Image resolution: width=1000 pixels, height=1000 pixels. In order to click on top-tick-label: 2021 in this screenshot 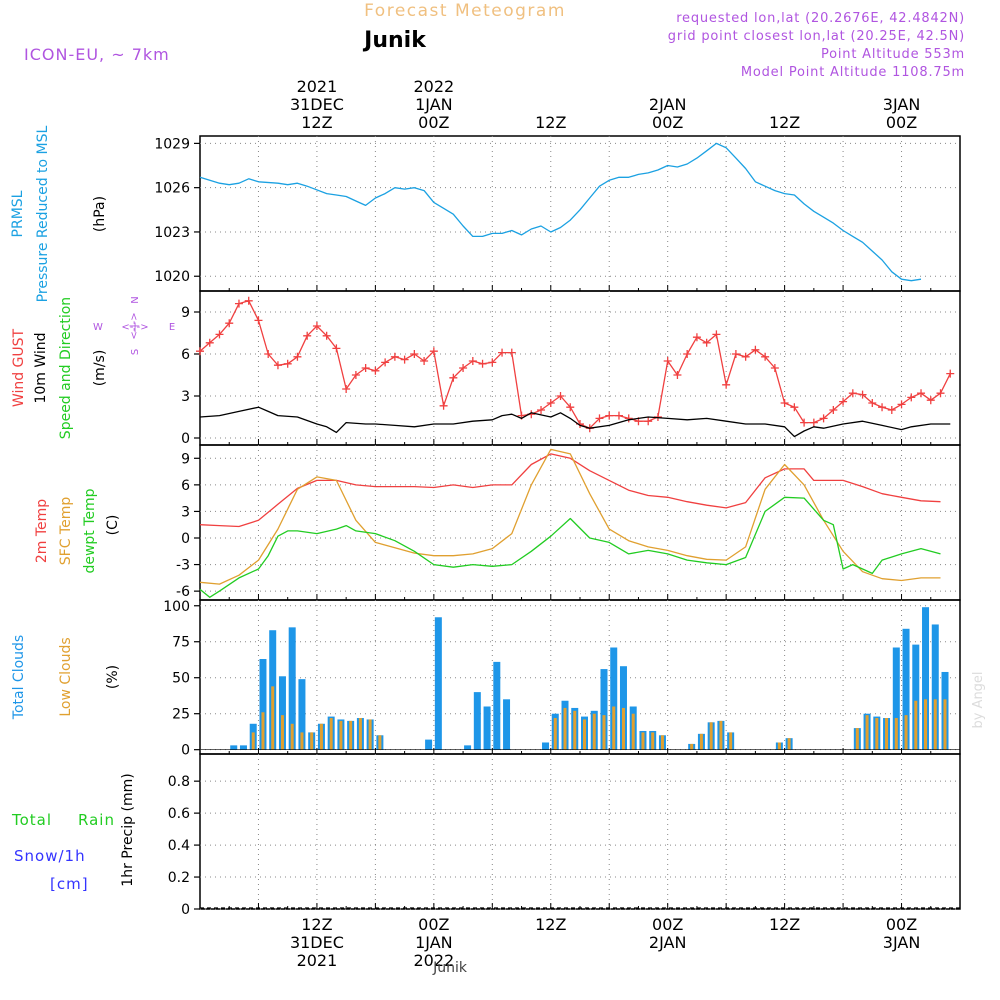, I will do `click(317, 86)`.